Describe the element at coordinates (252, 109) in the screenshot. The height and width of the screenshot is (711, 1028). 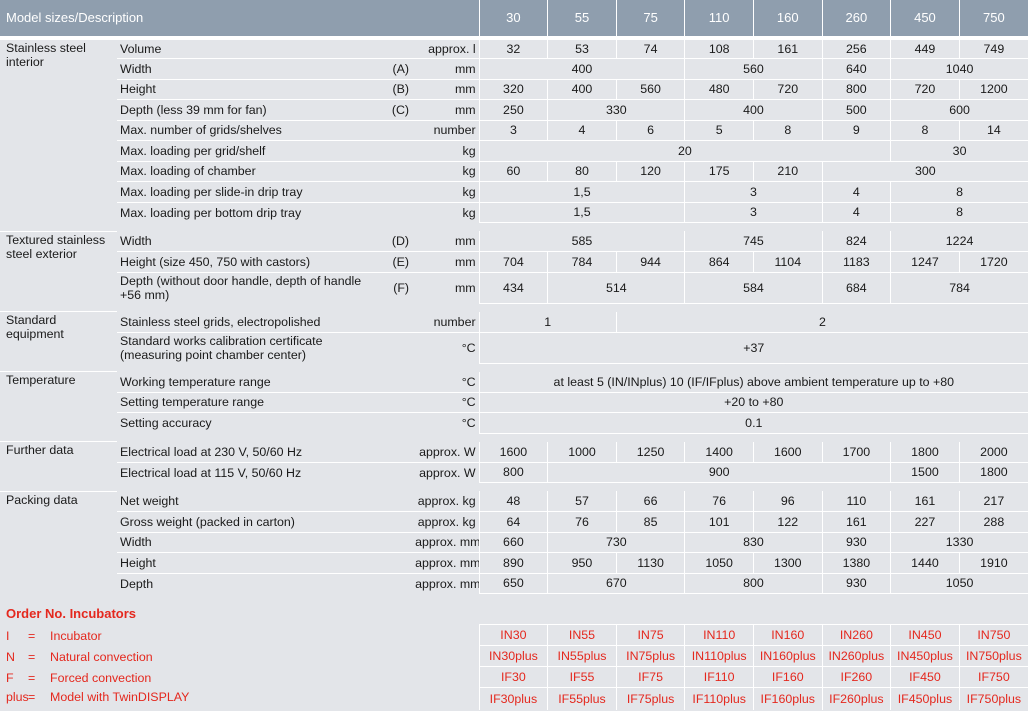
I see `row-description: Depth (less 39 mm for fan)` at that location.